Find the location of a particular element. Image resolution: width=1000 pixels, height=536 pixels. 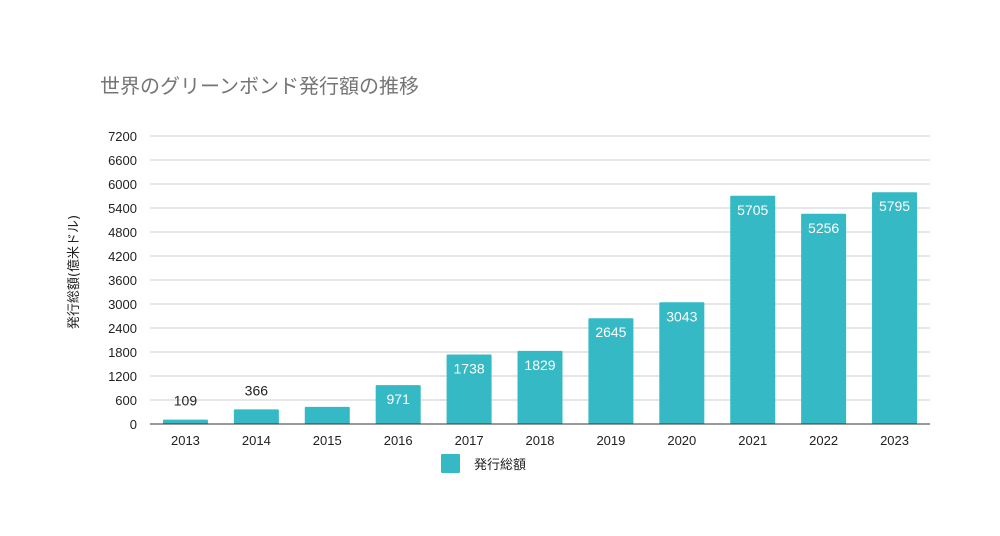

chart-title: 世界のグリーンボンド発行額の推移 is located at coordinates (259, 86).